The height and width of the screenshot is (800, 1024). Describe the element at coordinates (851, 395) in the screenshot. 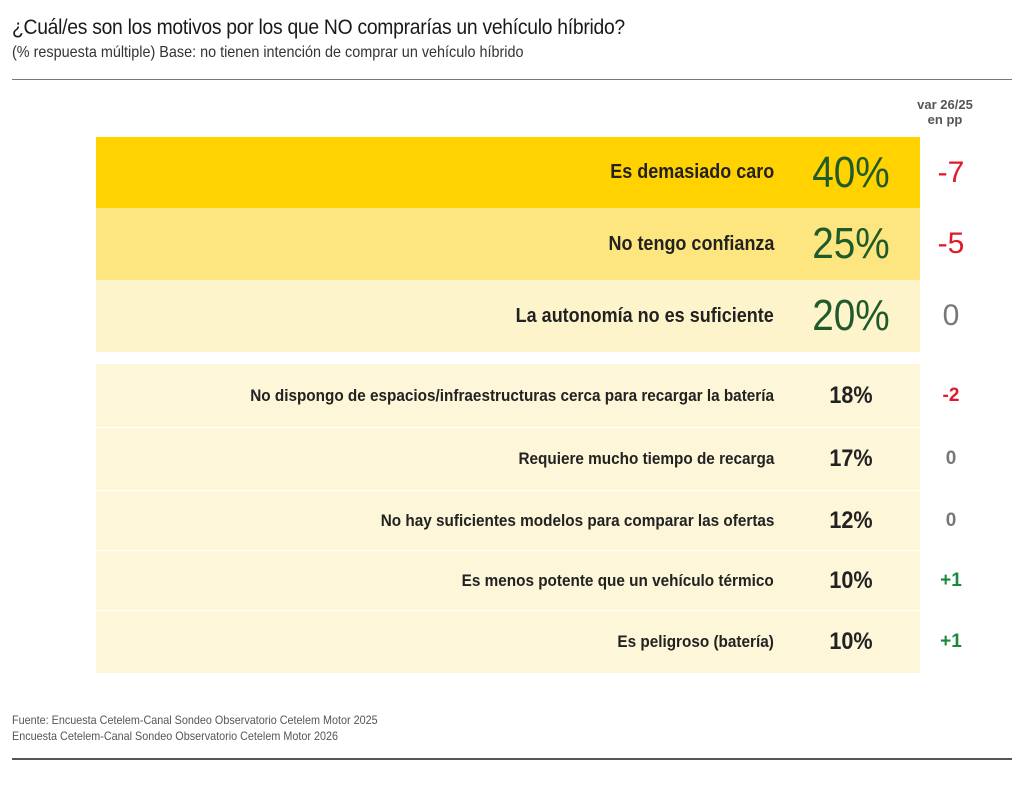

I see `row-value-label: 18%` at that location.